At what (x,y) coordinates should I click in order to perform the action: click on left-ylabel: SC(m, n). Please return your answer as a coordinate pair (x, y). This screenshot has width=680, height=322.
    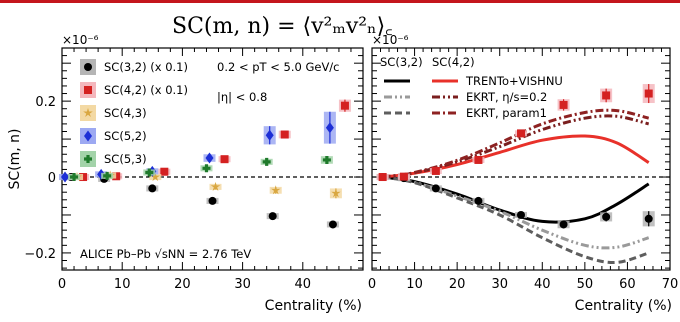
    Looking at the image, I should click on (15, 159).